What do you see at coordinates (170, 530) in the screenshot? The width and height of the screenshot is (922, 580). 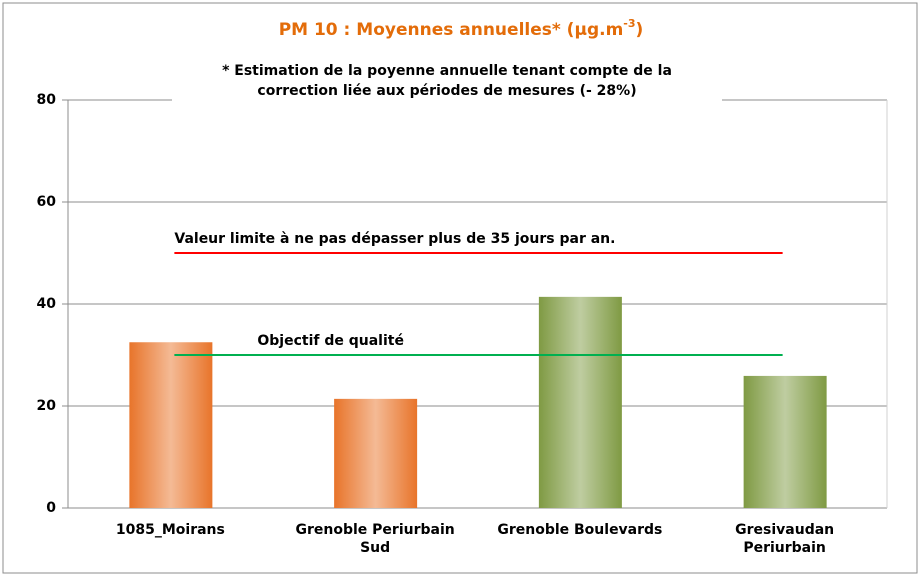 I see `x-tick-label: 1085_Moirans` at bounding box center [170, 530].